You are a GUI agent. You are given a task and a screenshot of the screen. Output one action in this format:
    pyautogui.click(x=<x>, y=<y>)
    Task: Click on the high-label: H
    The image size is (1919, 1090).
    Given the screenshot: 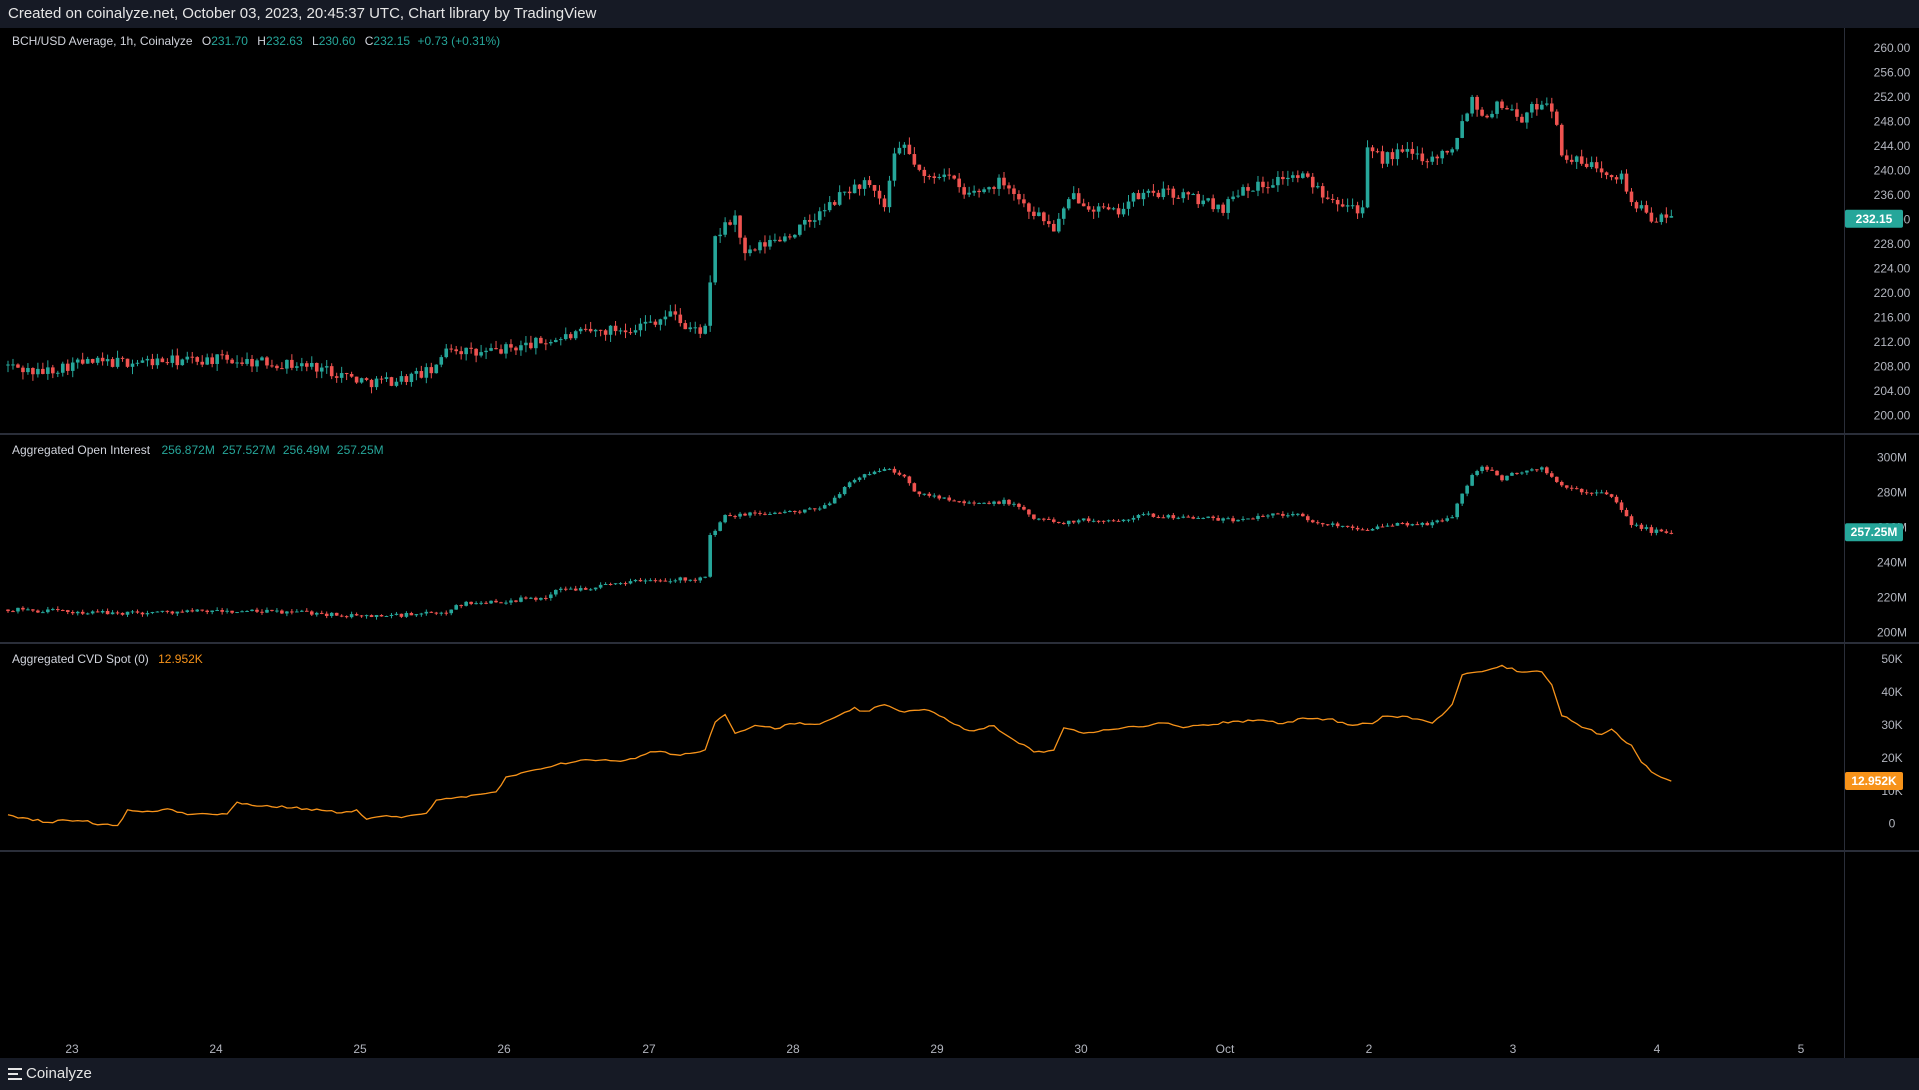 What is the action you would take?
    pyautogui.click(x=261, y=41)
    